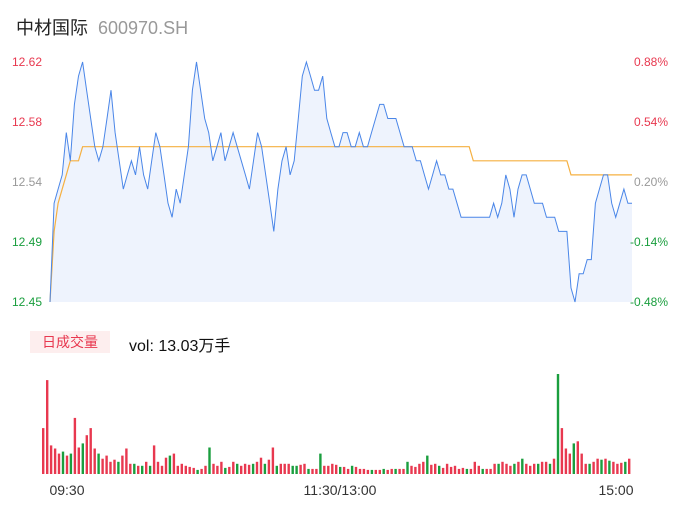 This screenshot has width=686, height=524. I want to click on y-axis-left: 12.62 12.58 12.54 12.49 12.45, so click(27, 182).